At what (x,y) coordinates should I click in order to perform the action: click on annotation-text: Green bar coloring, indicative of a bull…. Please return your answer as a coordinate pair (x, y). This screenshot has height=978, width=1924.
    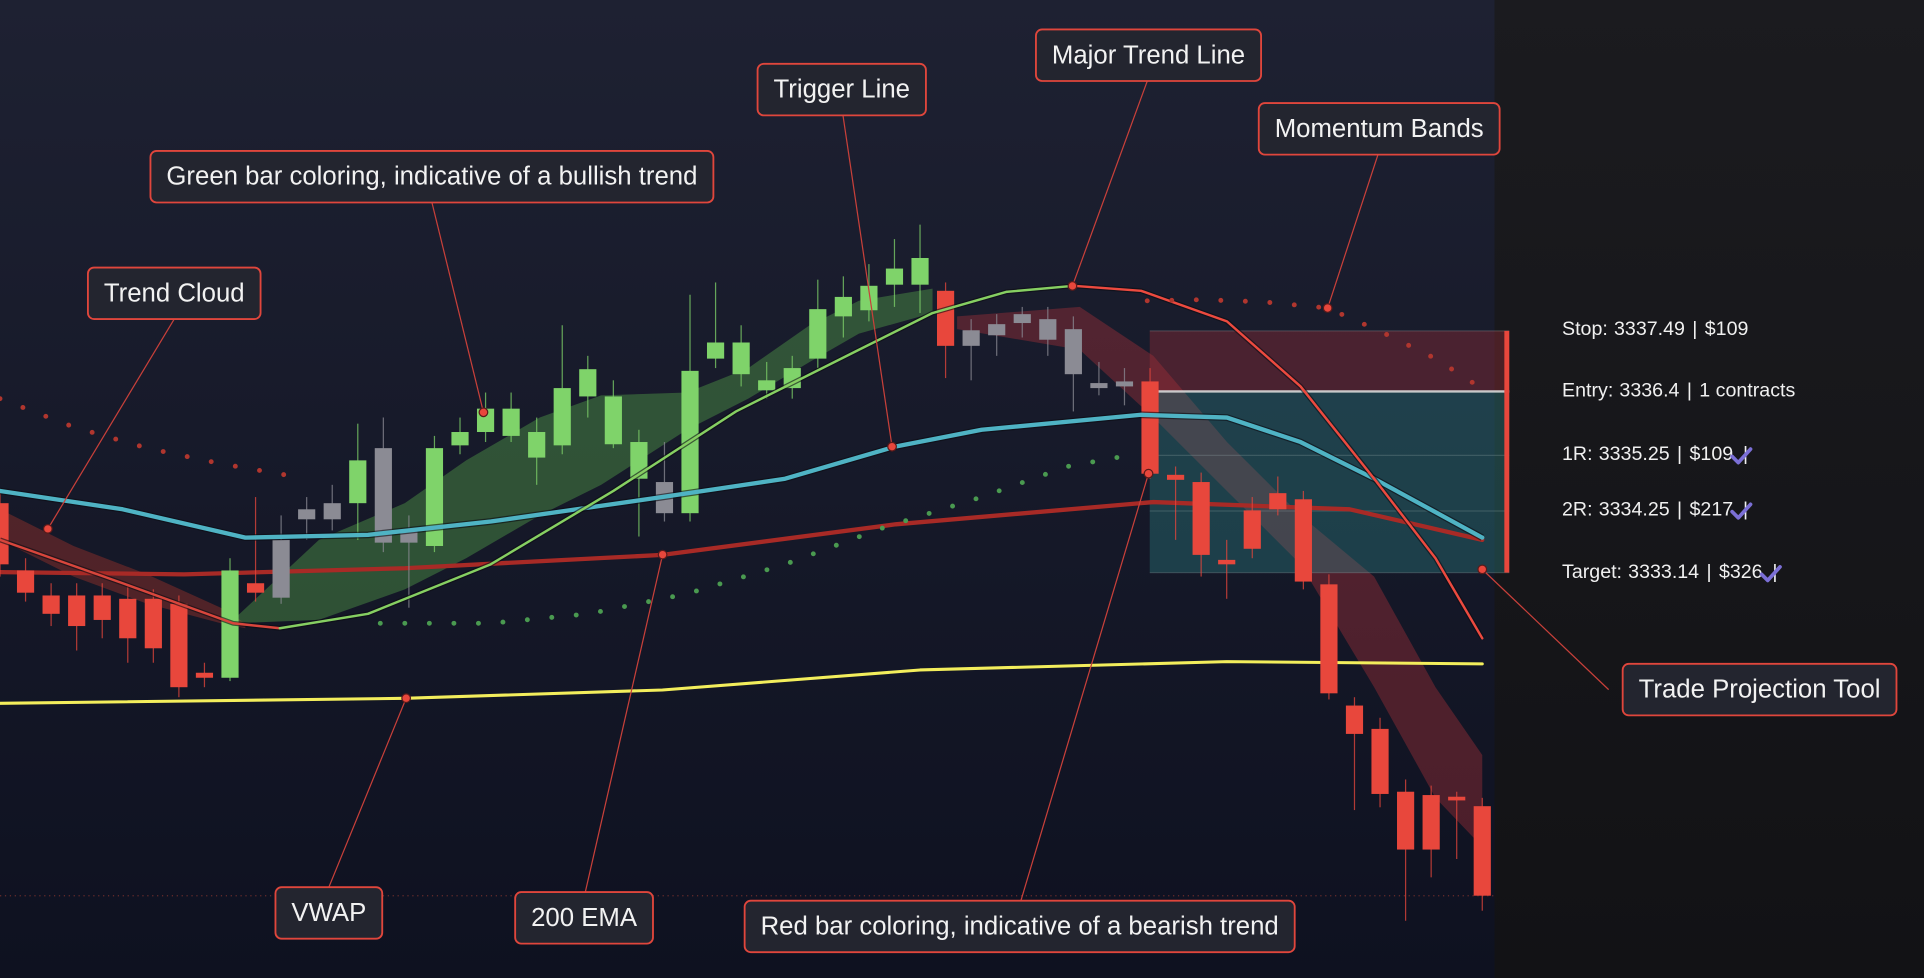
    Looking at the image, I should click on (431, 177).